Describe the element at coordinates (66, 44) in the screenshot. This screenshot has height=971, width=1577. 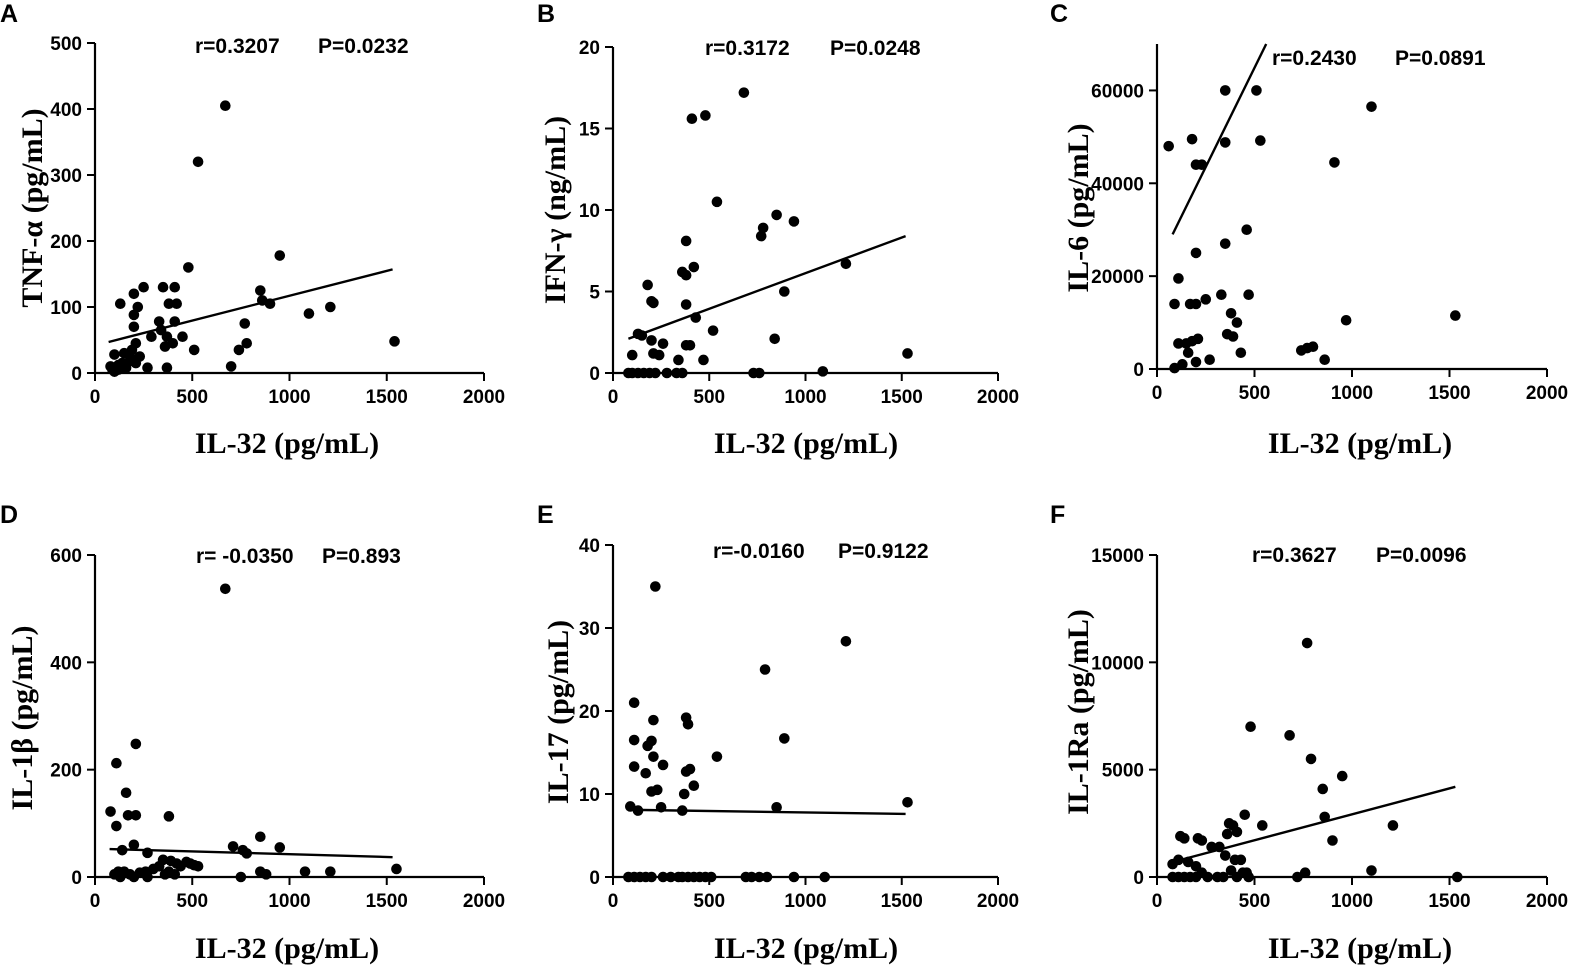
I see `y-tick-label: 500` at that location.